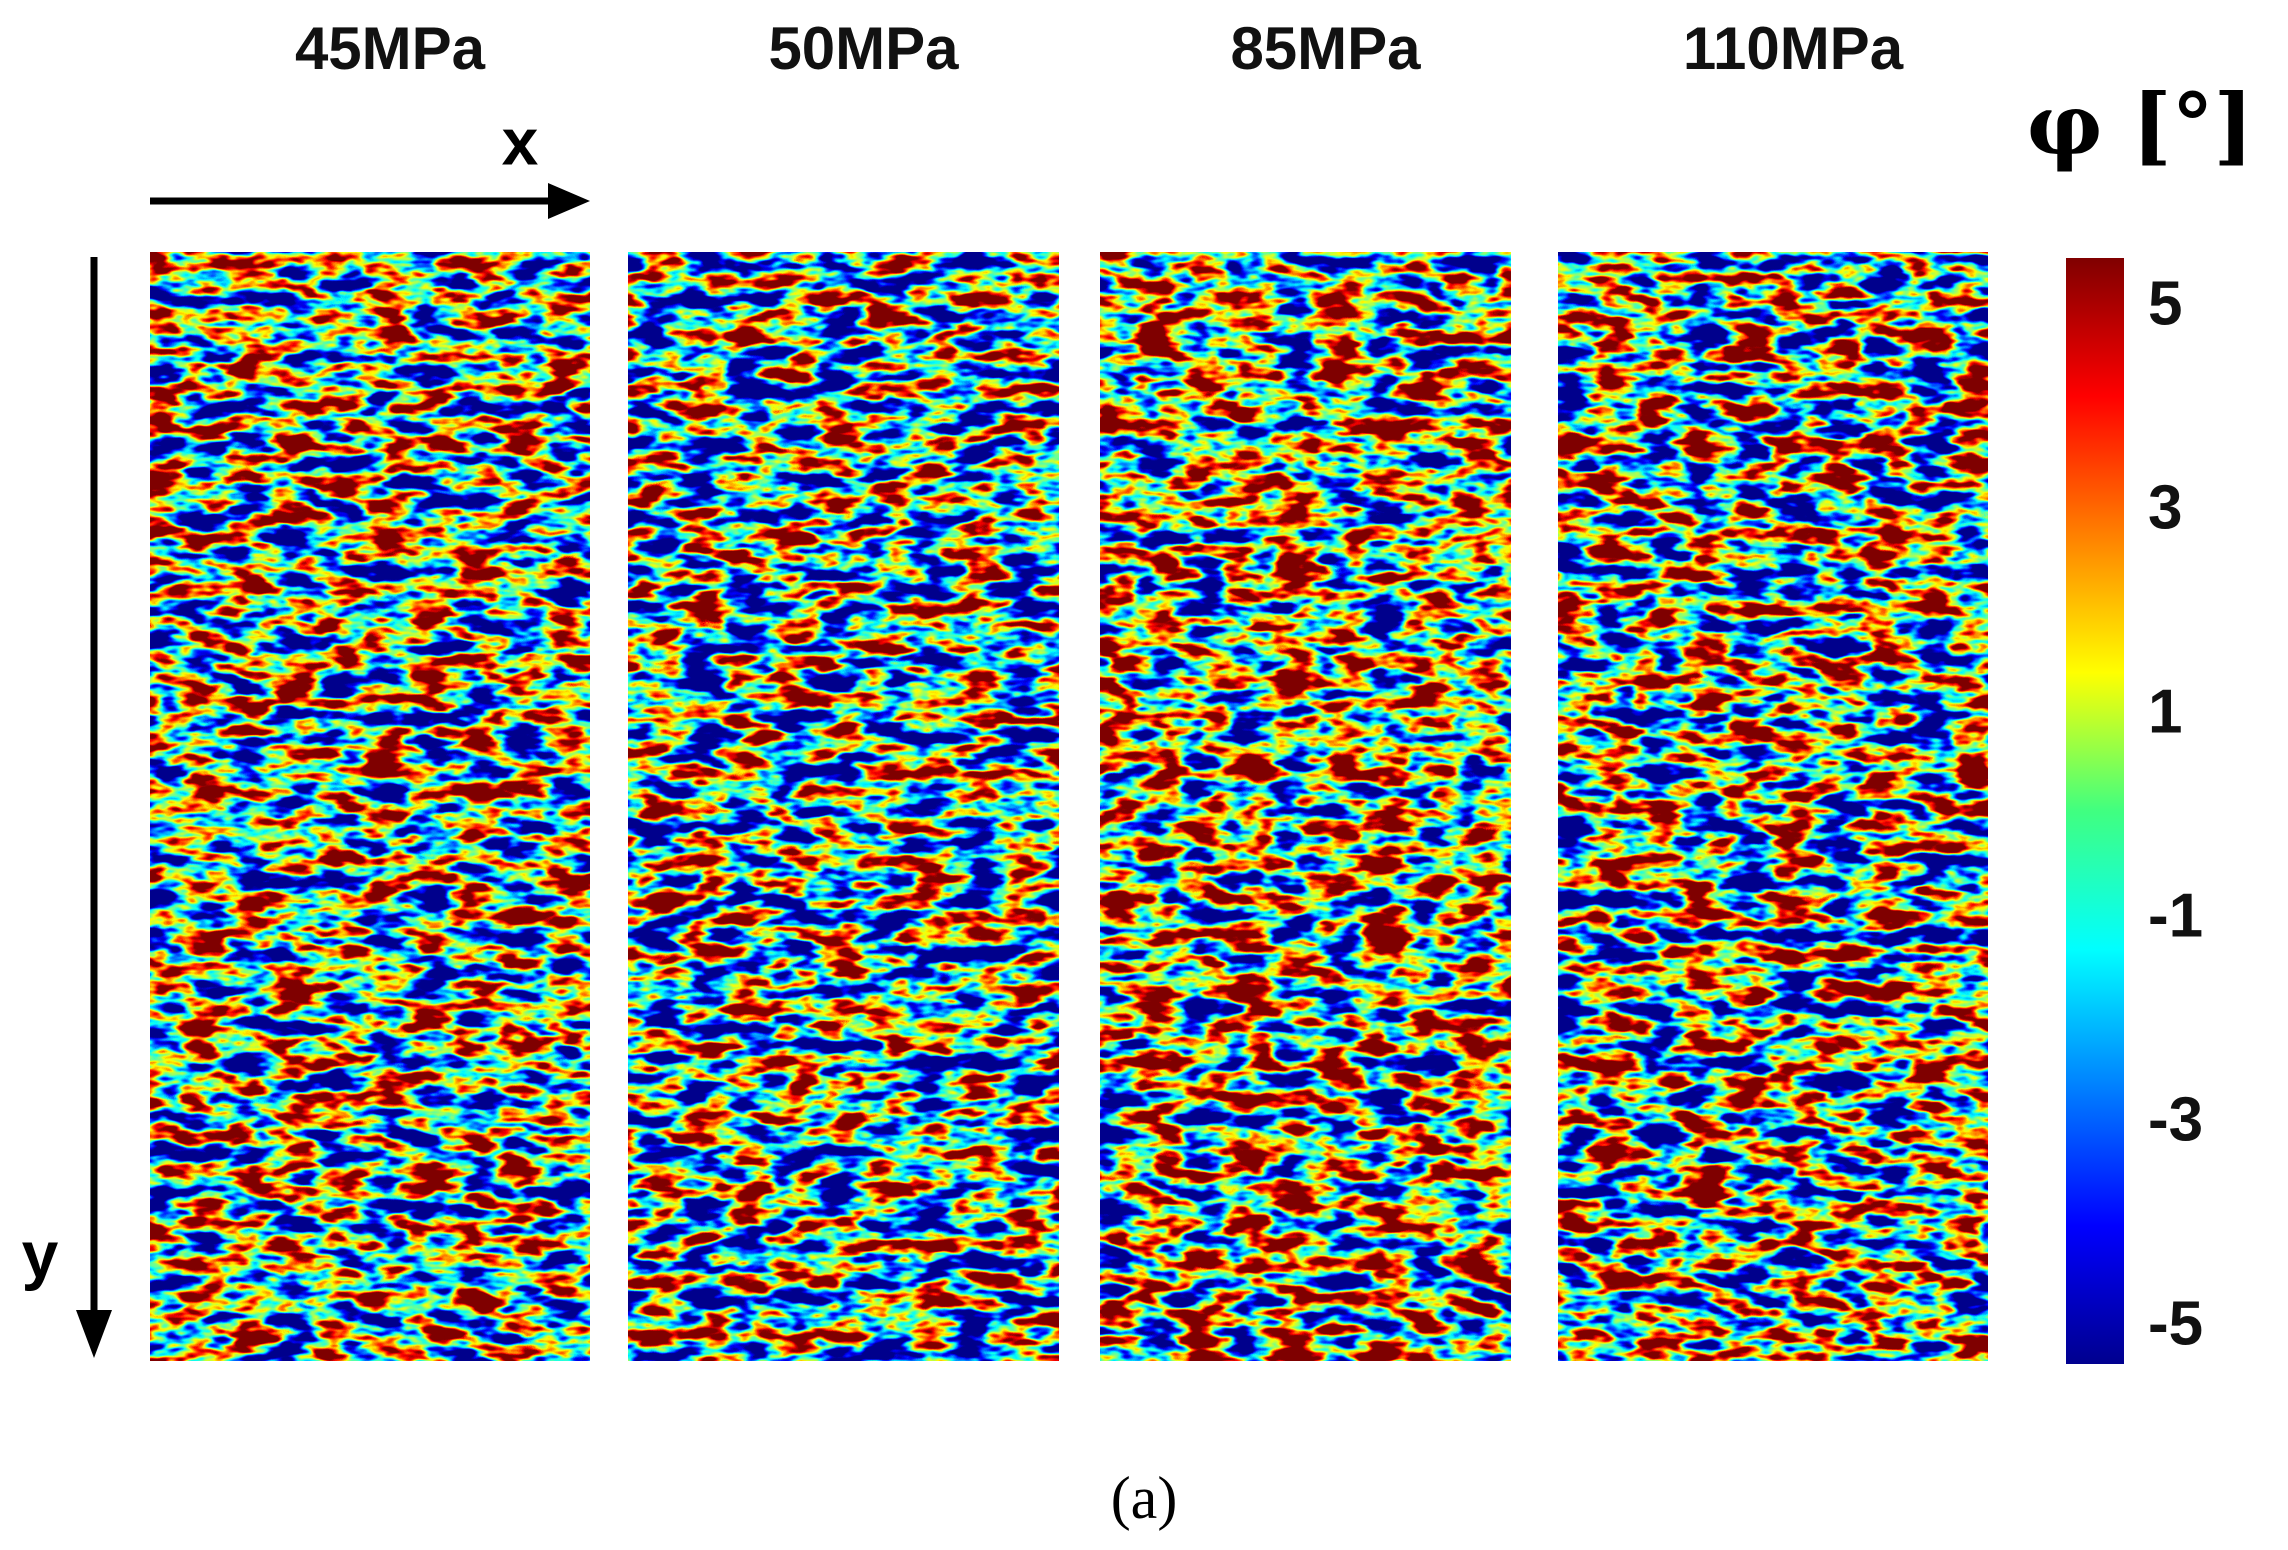  What do you see at coordinates (2175, 1119) in the screenshot?
I see `colorbar-tick-label: -3` at bounding box center [2175, 1119].